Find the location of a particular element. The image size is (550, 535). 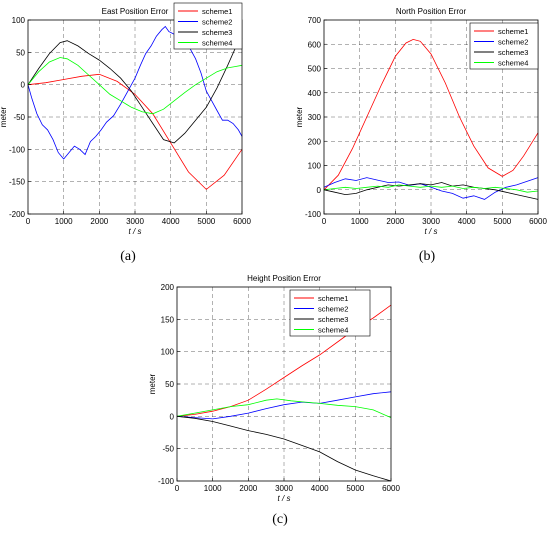

panel-label: (c) is located at coordinates (280, 519).